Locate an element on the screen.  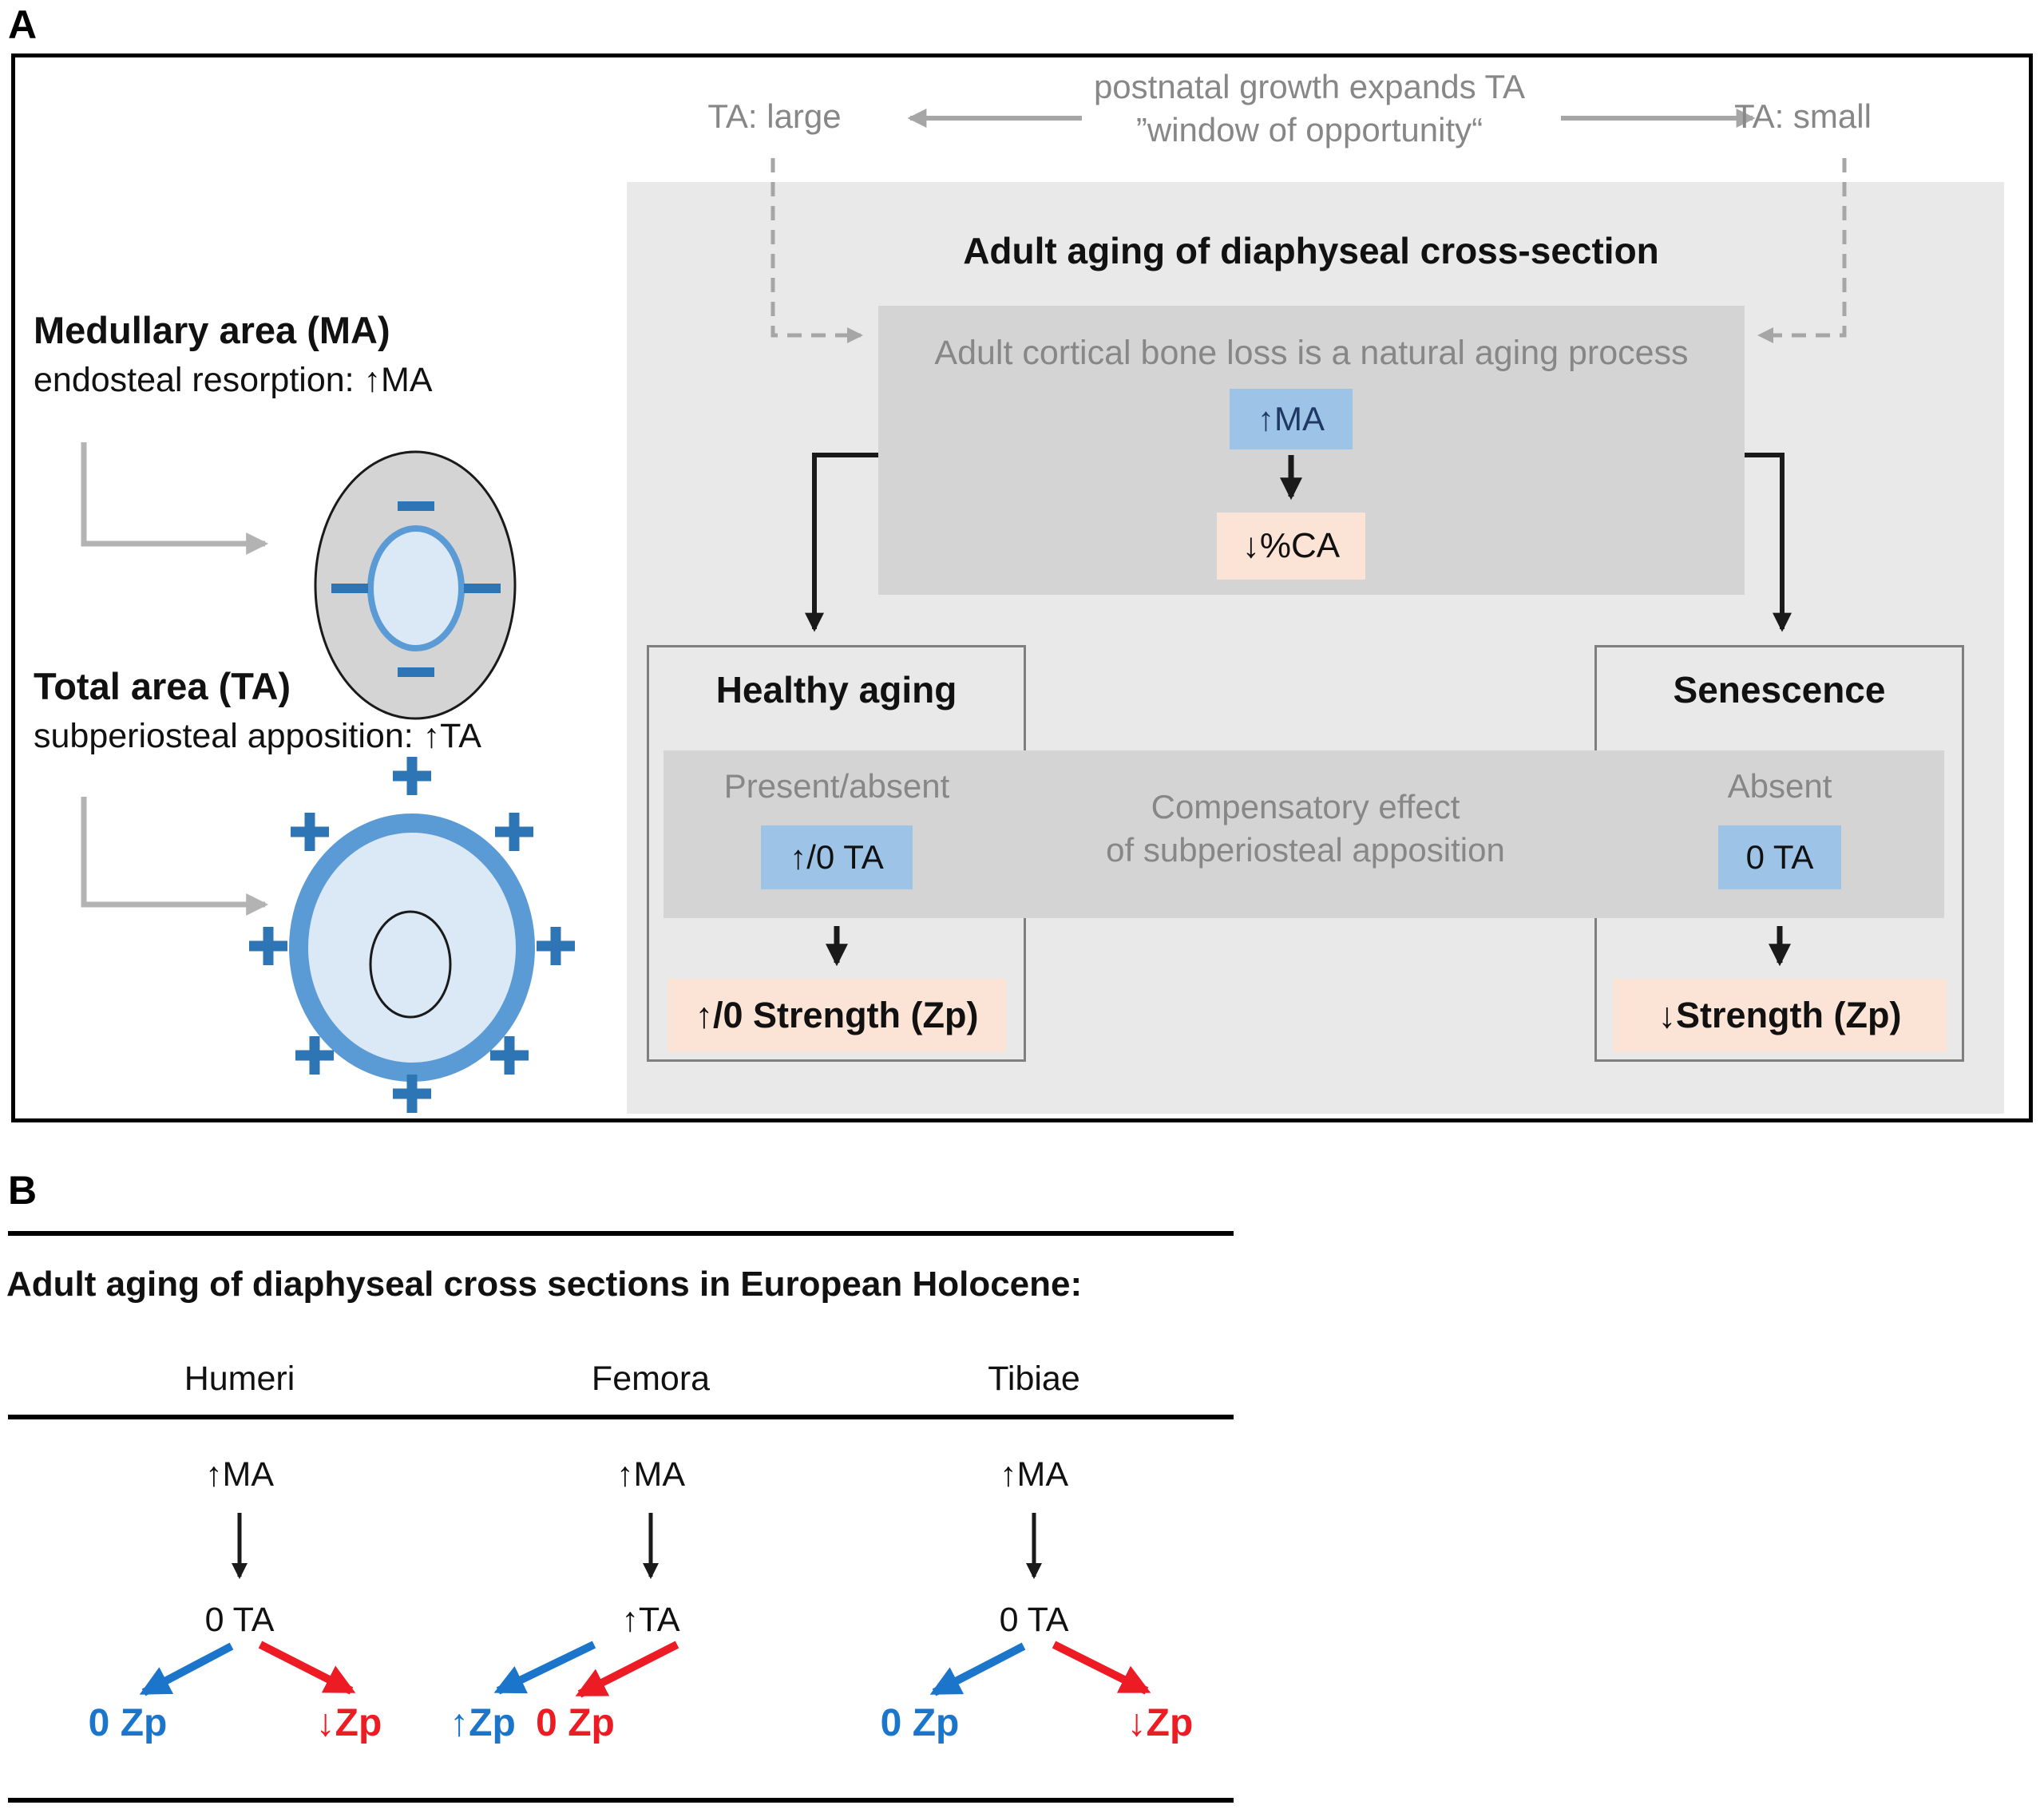
tibiae-outcome-red: ↓Zp is located at coordinates (1160, 1723).